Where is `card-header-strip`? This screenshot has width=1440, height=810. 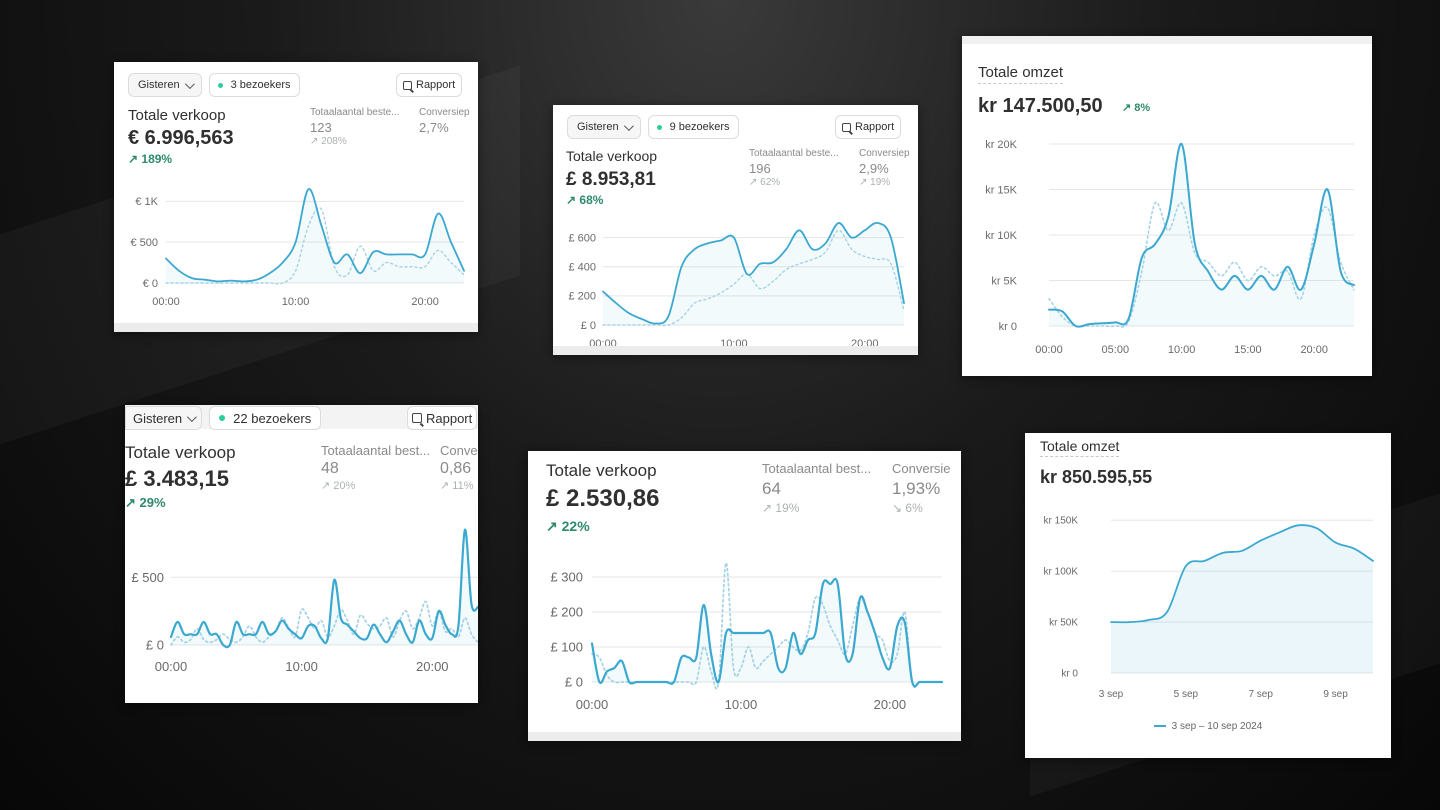 card-header-strip is located at coordinates (1167, 40).